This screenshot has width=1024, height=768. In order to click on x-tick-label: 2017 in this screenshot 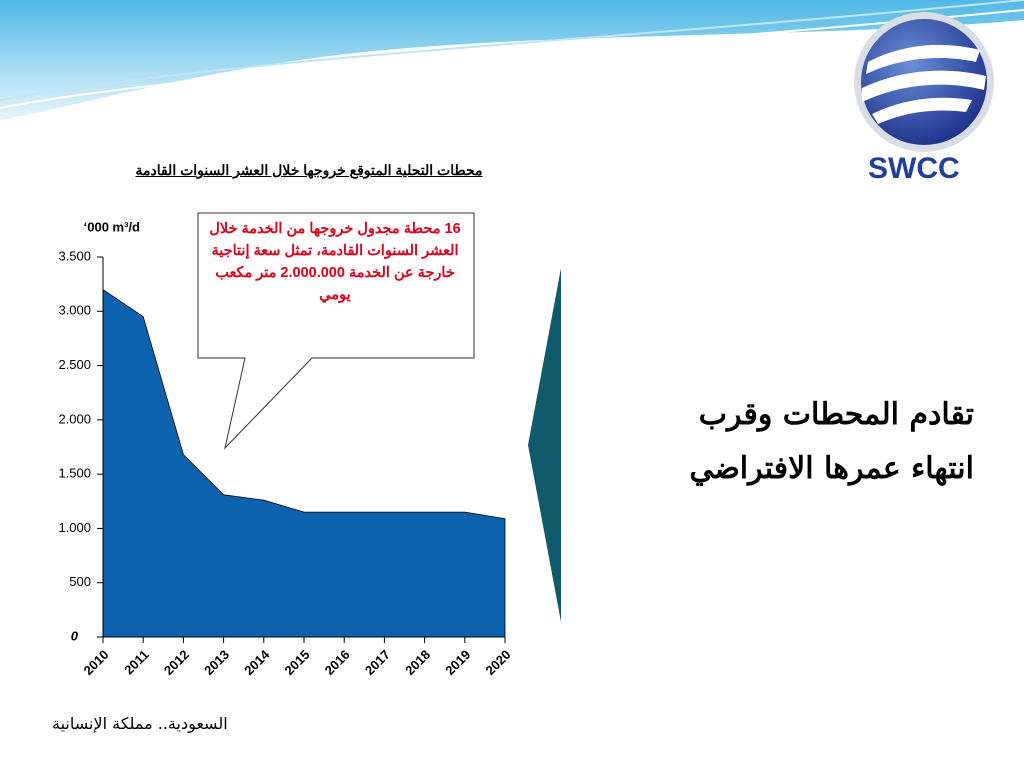, I will do `click(377, 662)`.